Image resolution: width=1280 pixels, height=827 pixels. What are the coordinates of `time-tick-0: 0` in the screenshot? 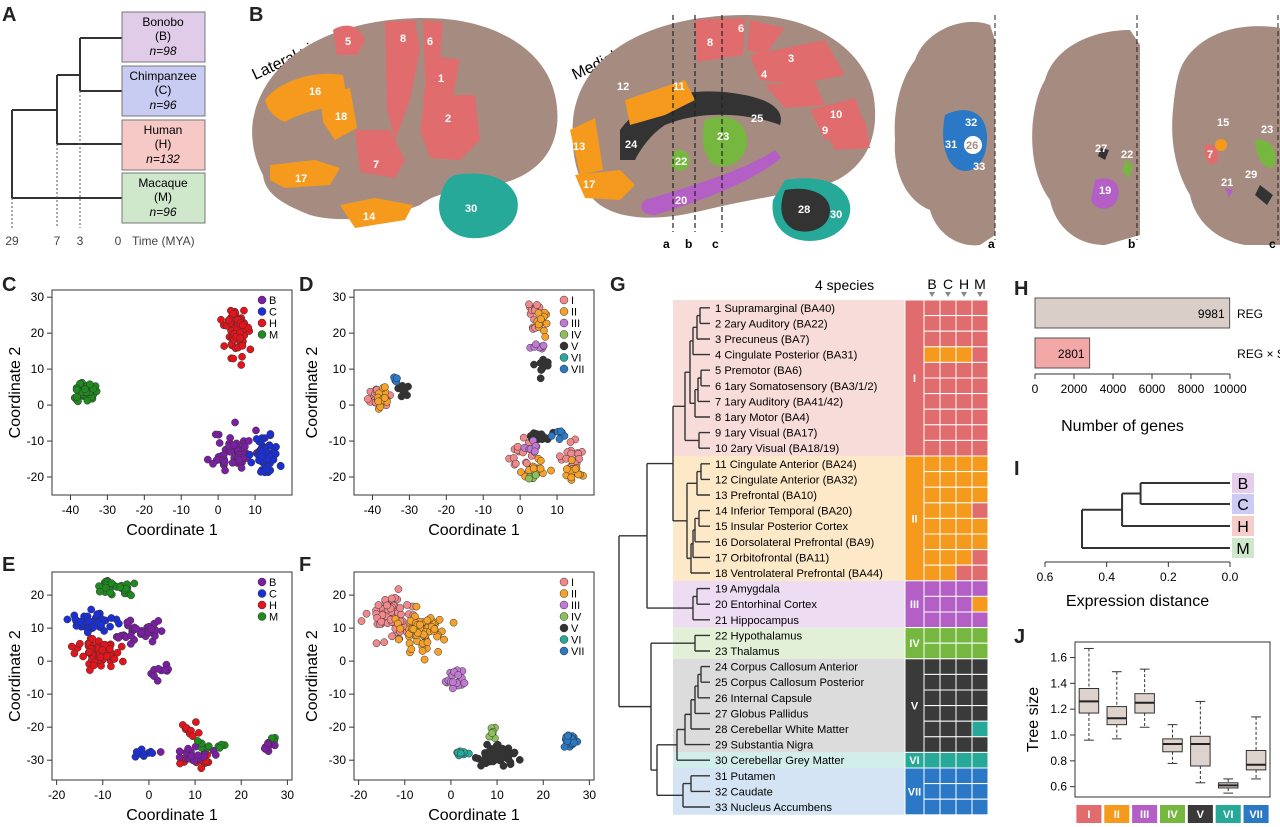 It's located at (118, 241).